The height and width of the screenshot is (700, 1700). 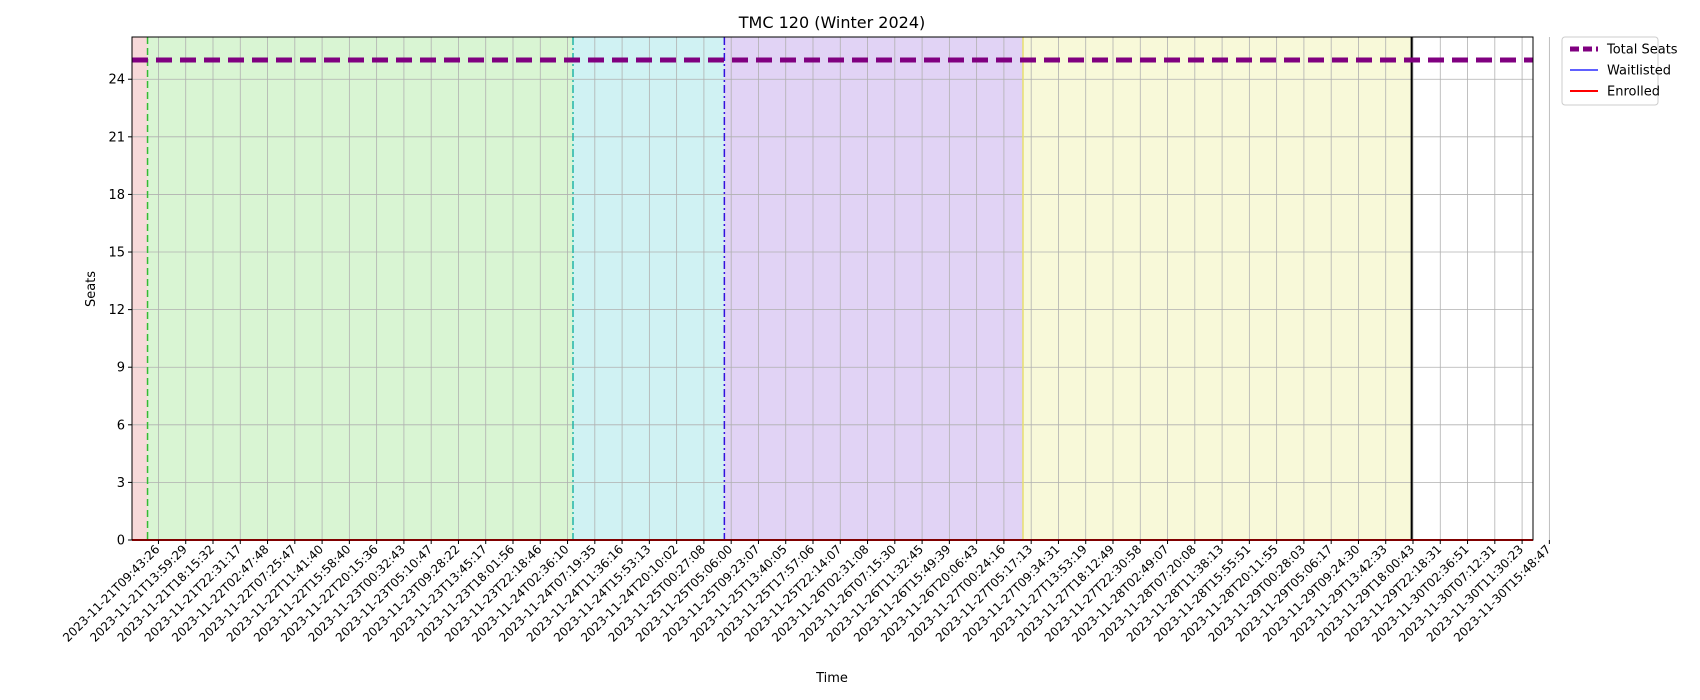 I want to click on y-axis-ticks: 0 3 6 9 12 15 18 21 24, so click(x=120, y=311).